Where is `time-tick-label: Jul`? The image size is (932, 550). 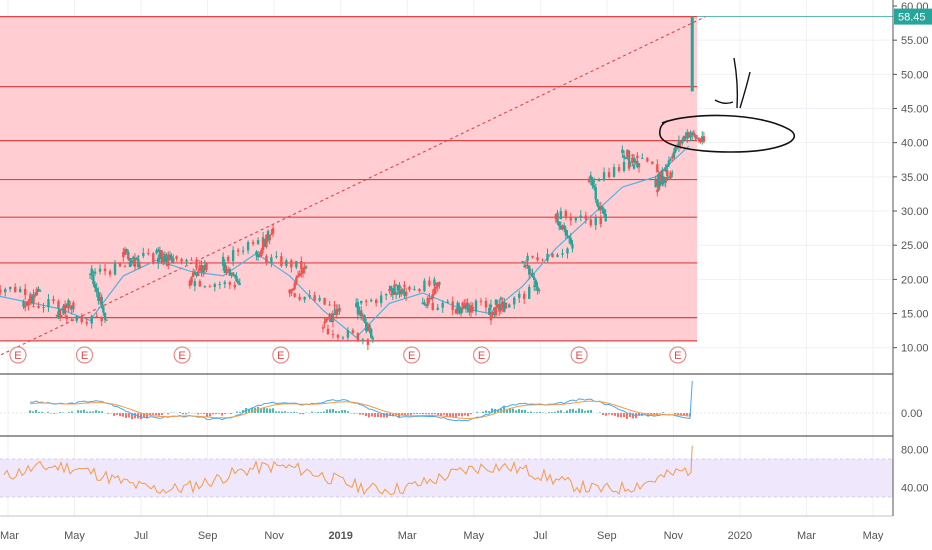
time-tick-label: Jul is located at coordinates (540, 536).